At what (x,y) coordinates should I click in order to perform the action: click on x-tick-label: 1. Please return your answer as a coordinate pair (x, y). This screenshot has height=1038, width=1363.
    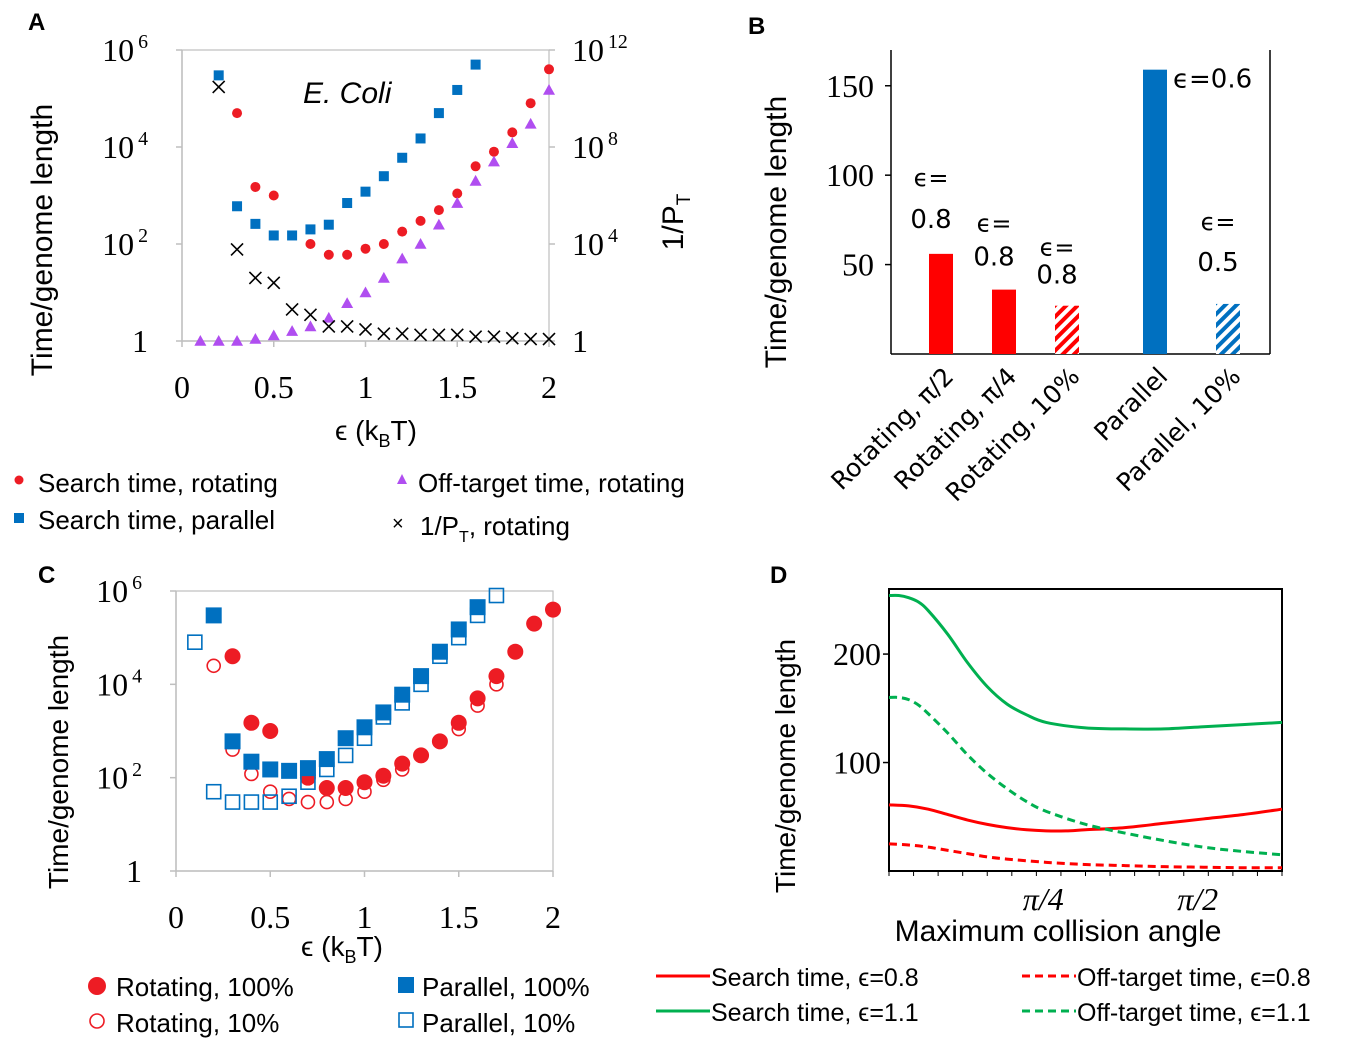
    Looking at the image, I should click on (366, 387).